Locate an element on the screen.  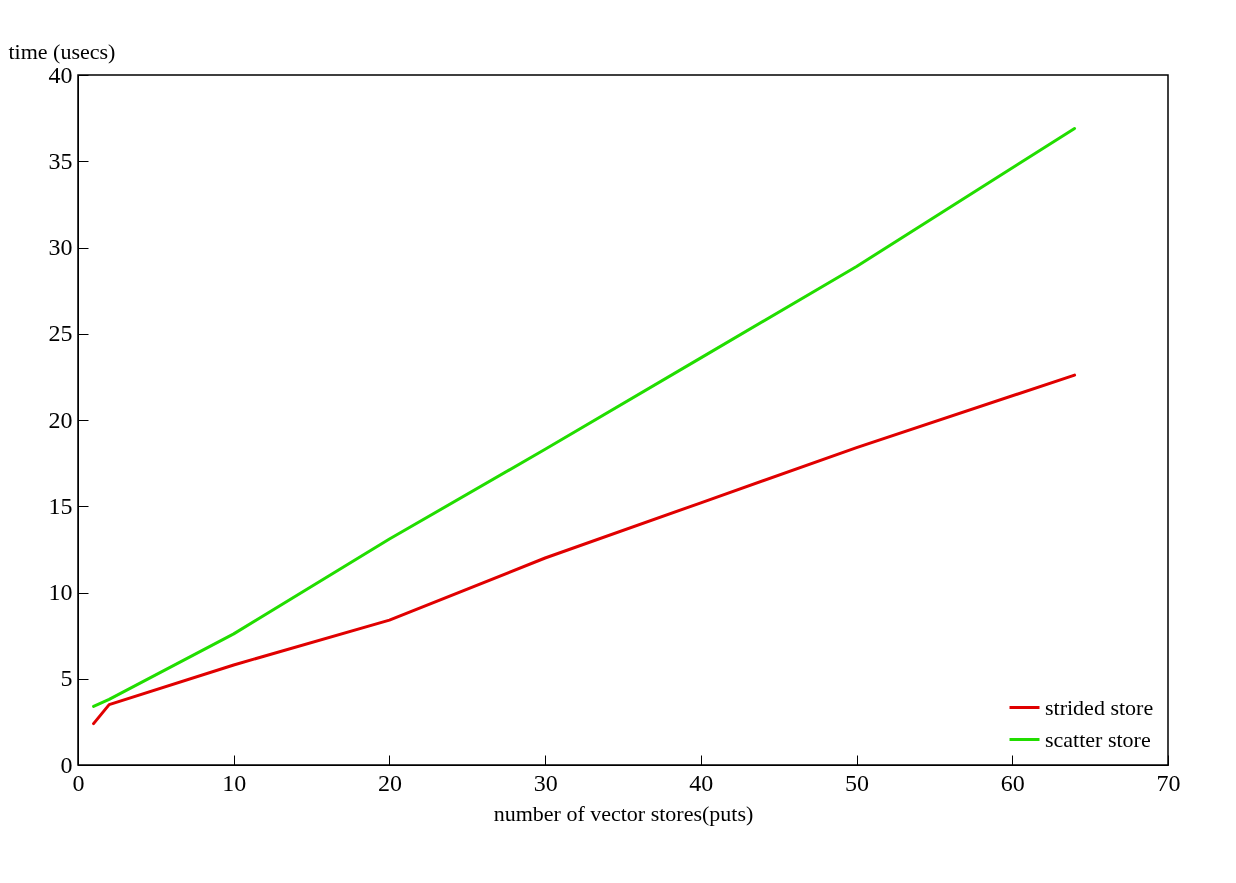
y-tick-label: 20 is located at coordinates (60, 419).